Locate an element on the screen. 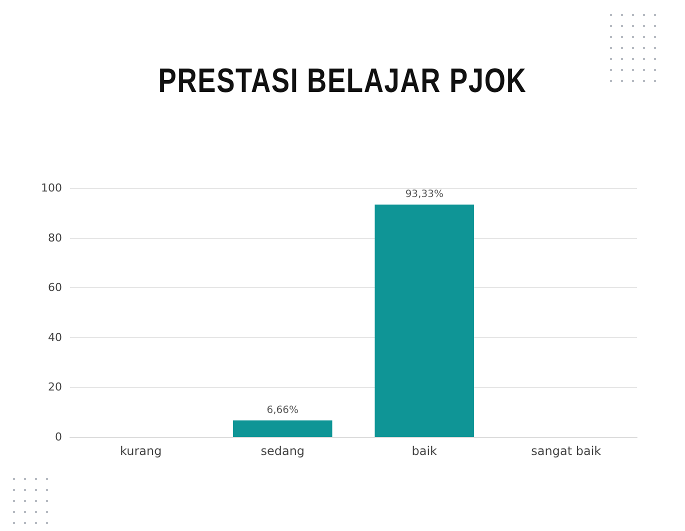  data-label: 93,33% is located at coordinates (424, 194).